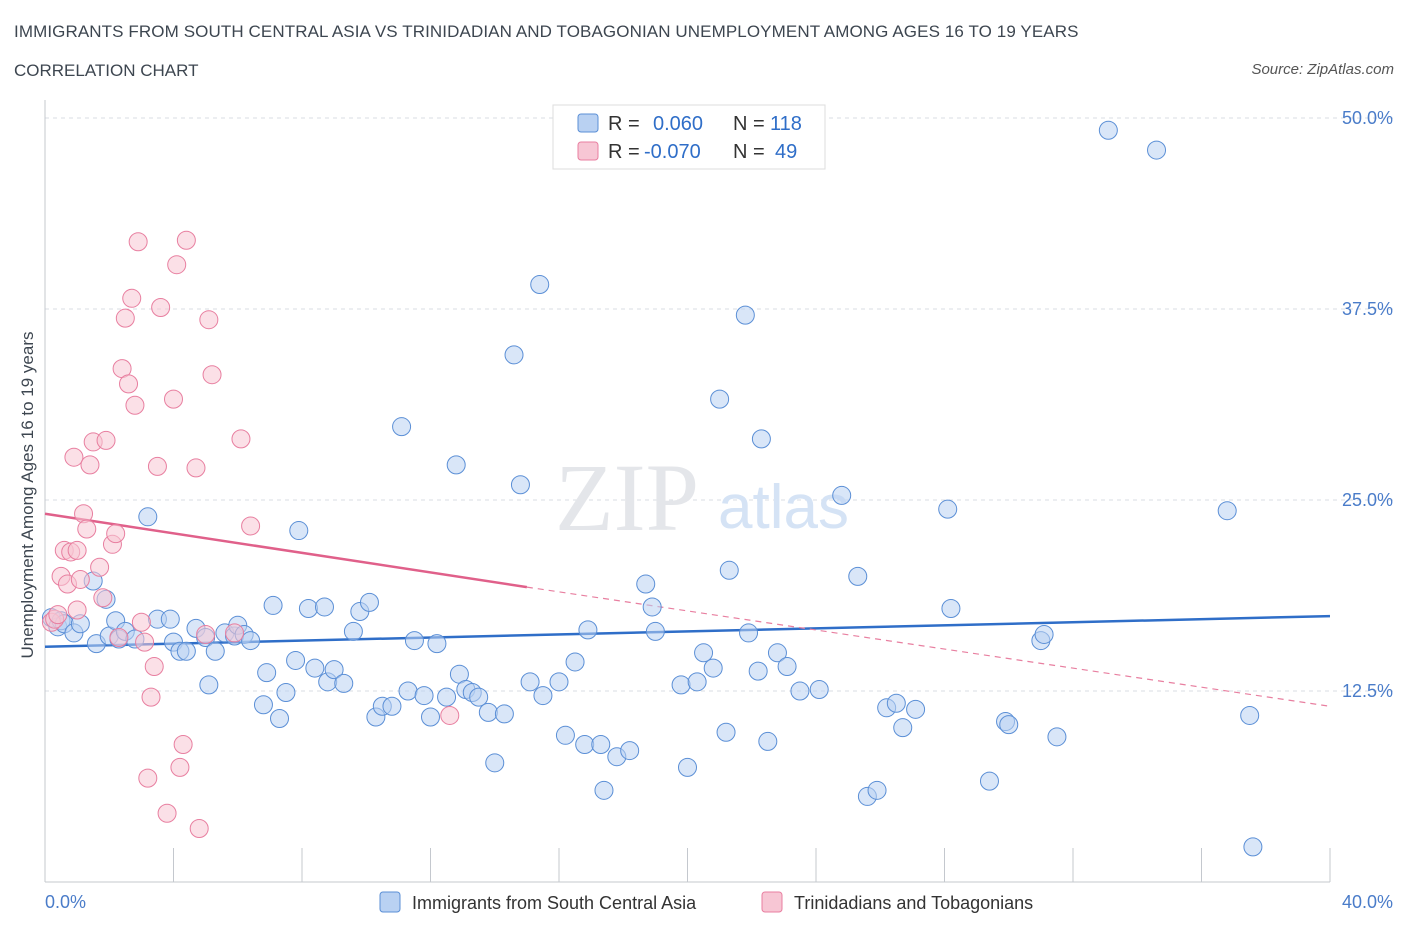 This screenshot has height=930, width=1406. What do you see at coordinates (1367, 309) in the screenshot?
I see `y-tick-label: 37.5%` at bounding box center [1367, 309].